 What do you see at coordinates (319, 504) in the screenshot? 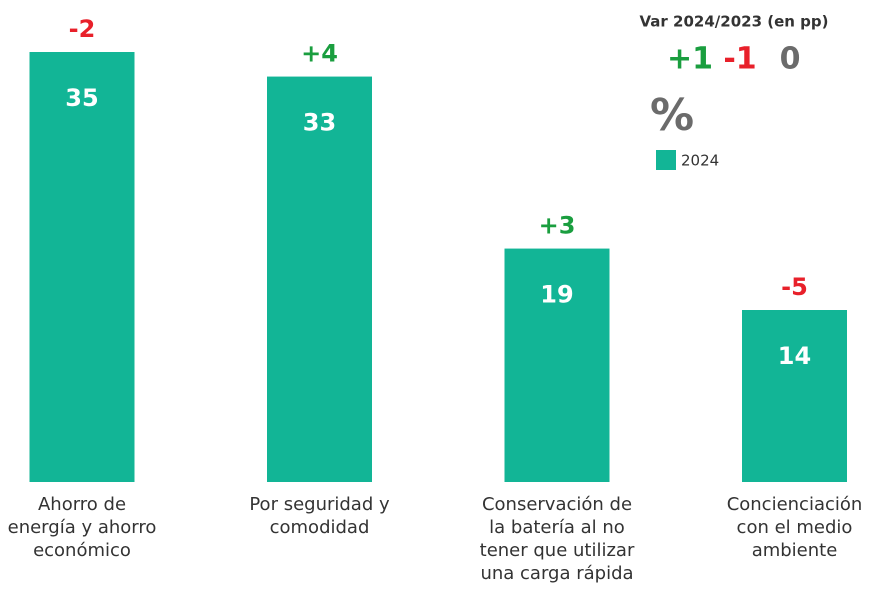
I see `x-tick-label-line: Por seguridad y` at bounding box center [319, 504].